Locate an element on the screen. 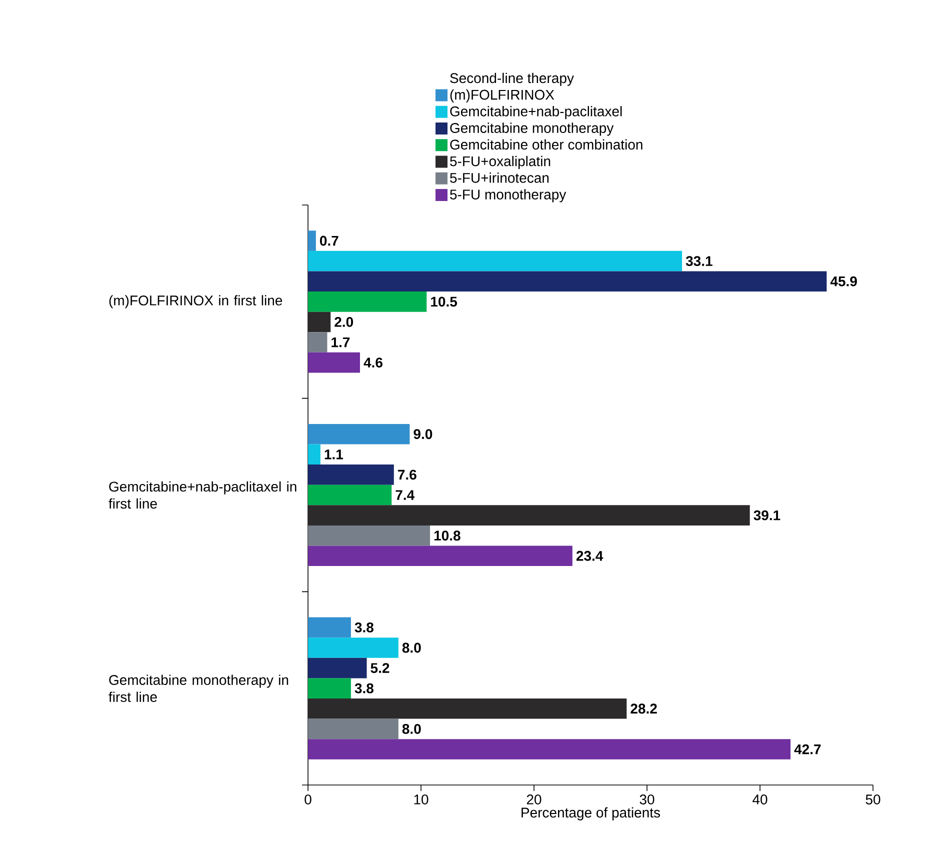 The image size is (939, 848). data-label: 42.7 is located at coordinates (807, 749).